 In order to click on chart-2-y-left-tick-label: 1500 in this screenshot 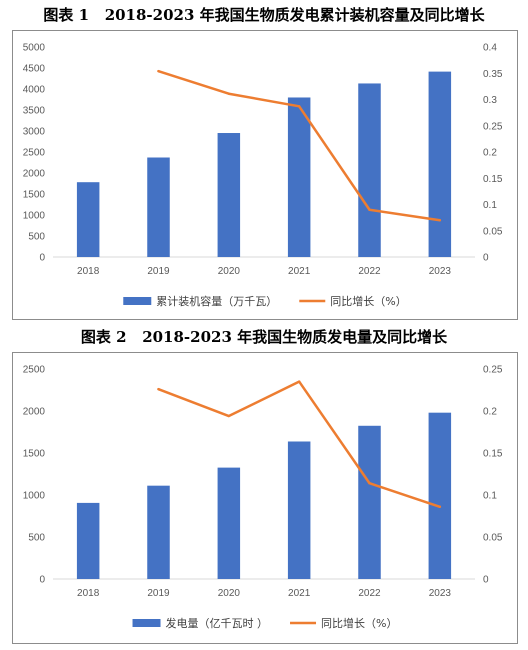, I will do `click(34, 454)`.